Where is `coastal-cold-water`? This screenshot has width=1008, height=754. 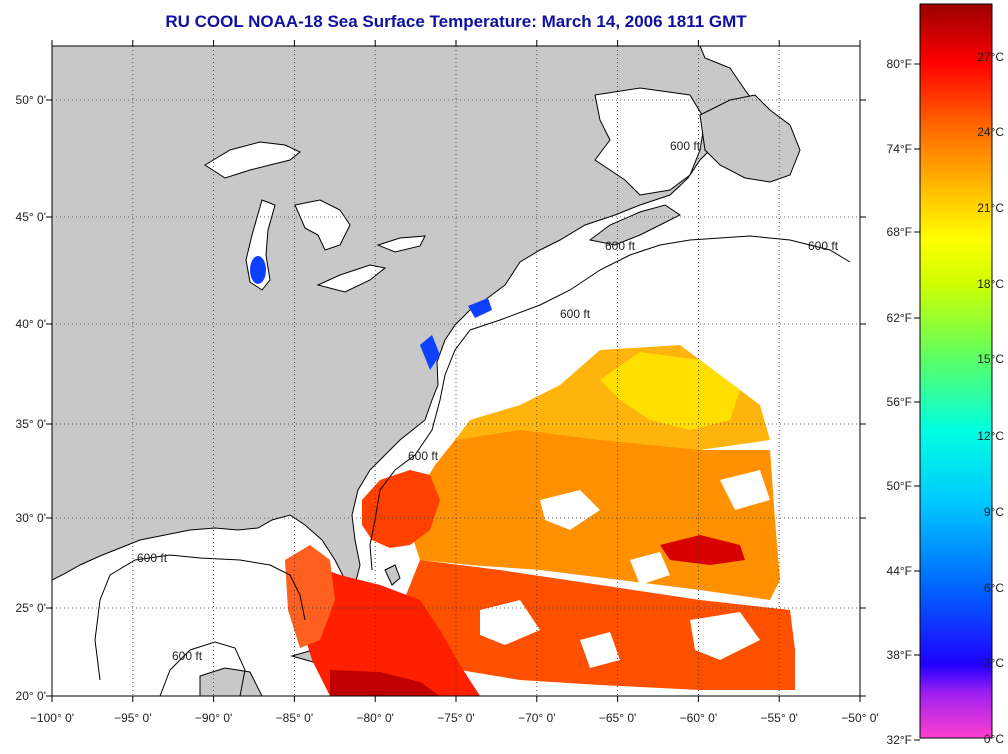
coastal-cold-water is located at coordinates (430, 352).